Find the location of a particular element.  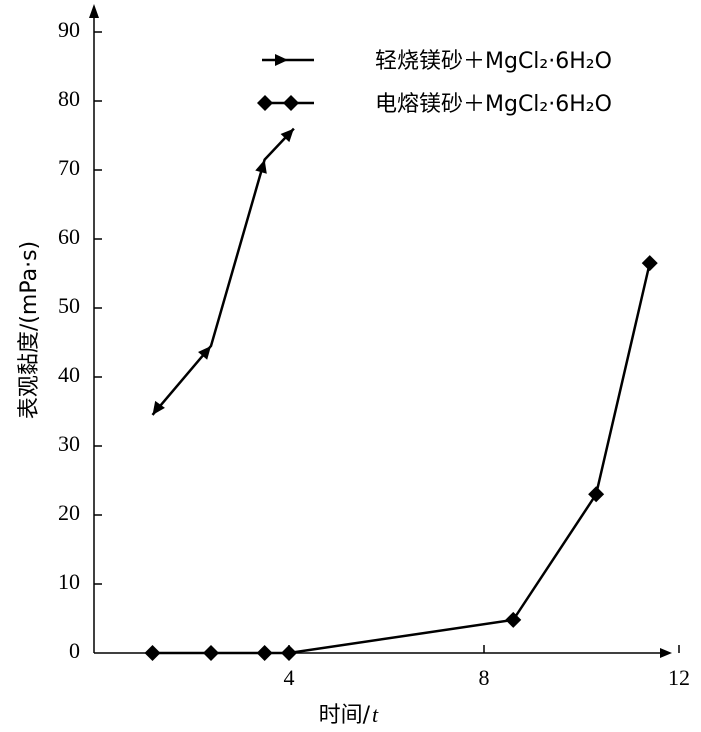

legend-label-1: 轻烧镁砂＋MgCl₂·6H₂O is located at coordinates (493, 61).